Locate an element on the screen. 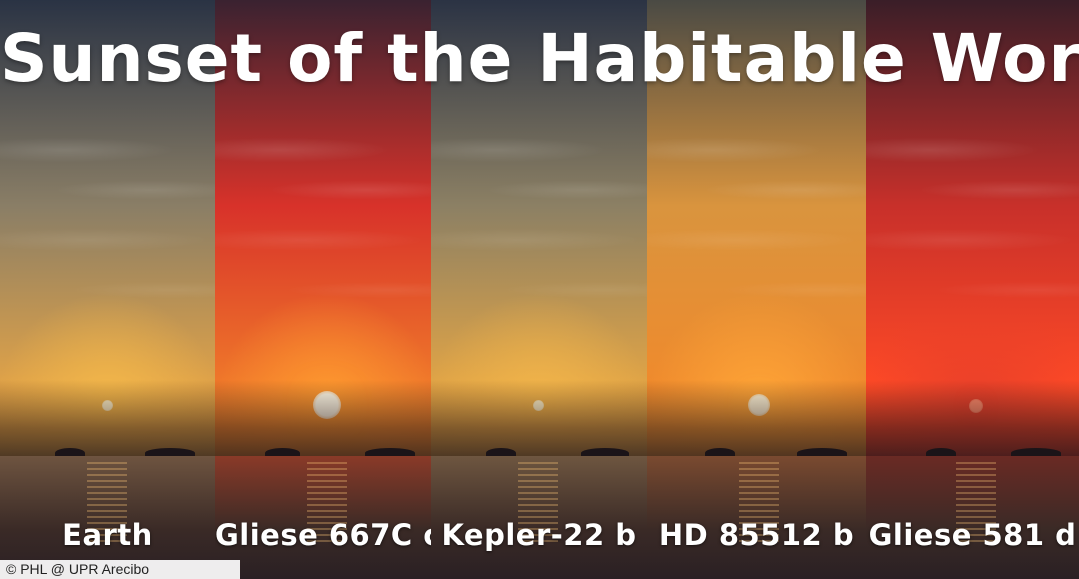 This screenshot has width=1079, height=579. planet-label: Gliese 581 d is located at coordinates (972, 535).